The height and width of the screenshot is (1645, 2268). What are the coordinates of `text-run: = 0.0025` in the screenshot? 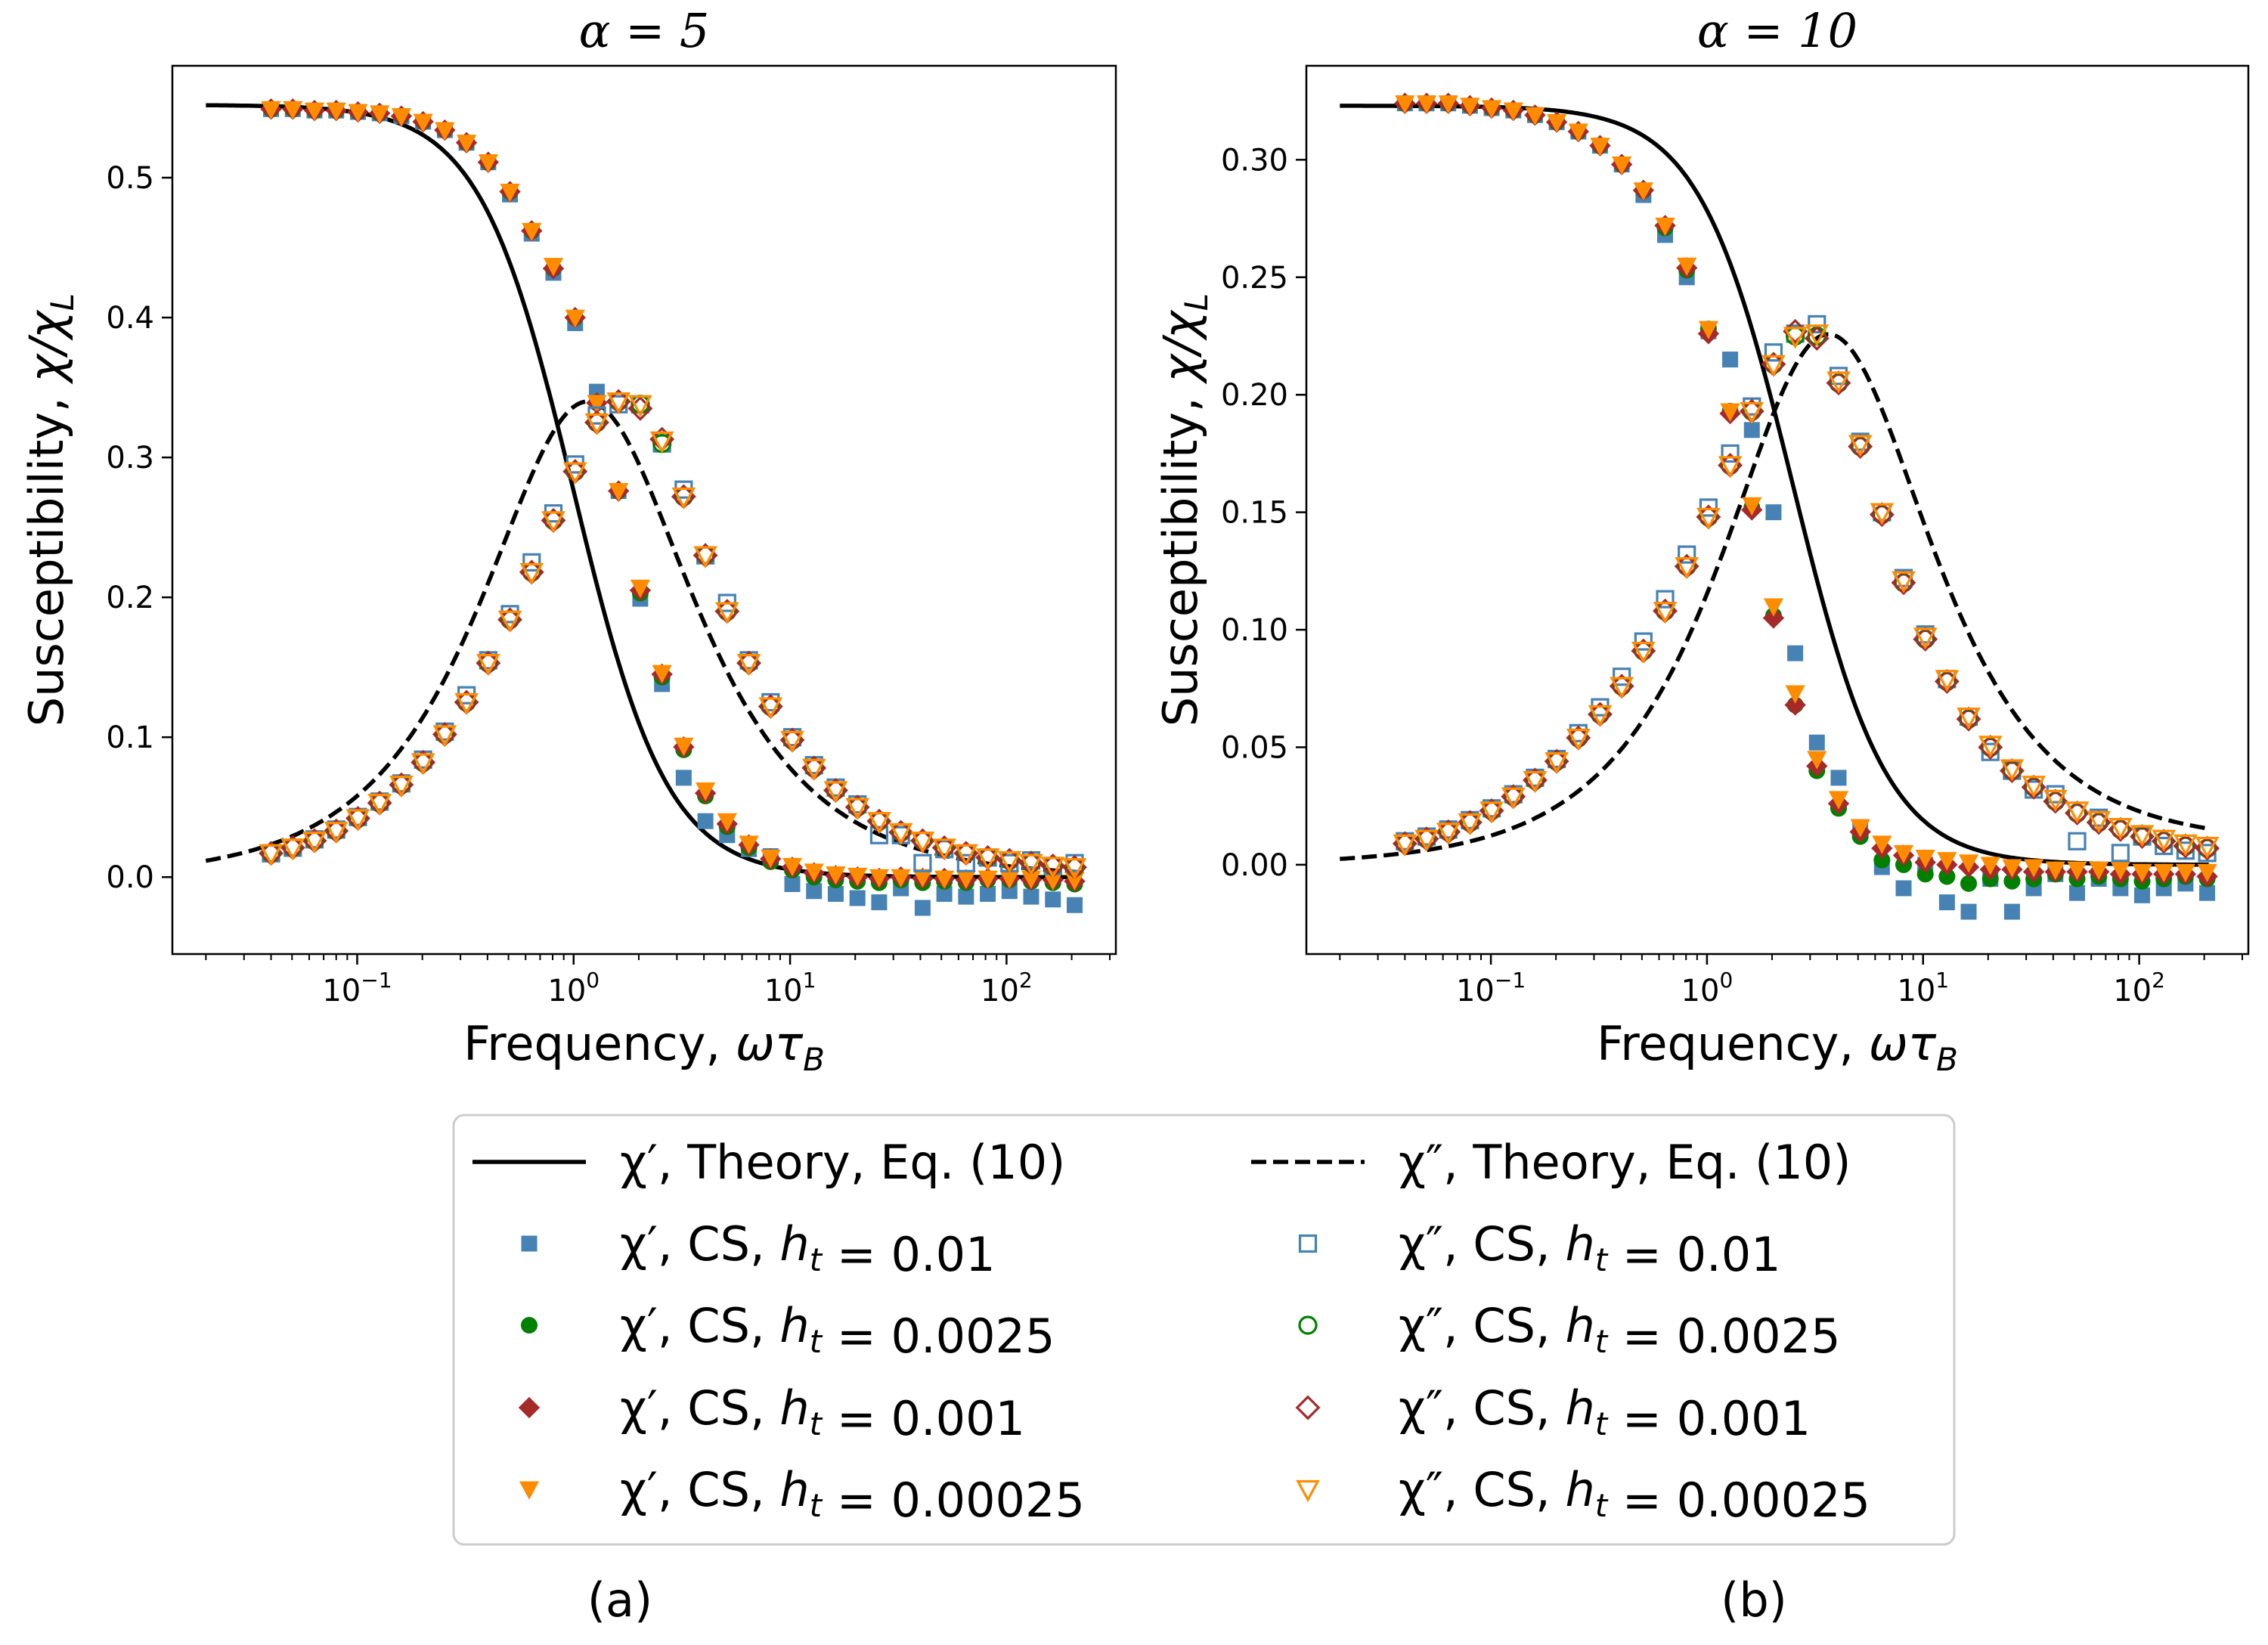 It's located at (938, 1336).